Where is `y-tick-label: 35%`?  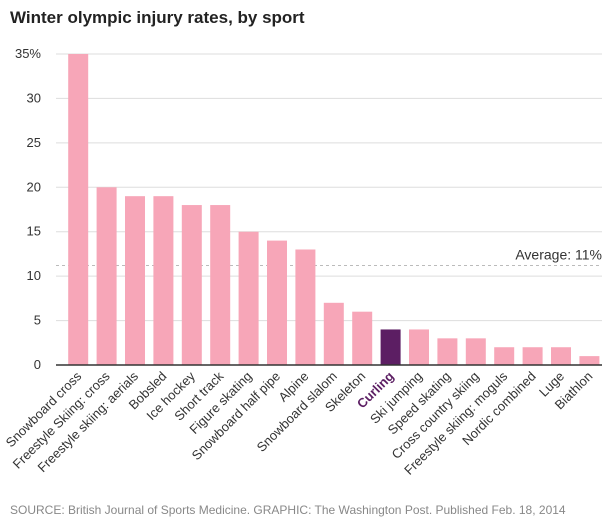
y-tick-label: 35% is located at coordinates (28, 53).